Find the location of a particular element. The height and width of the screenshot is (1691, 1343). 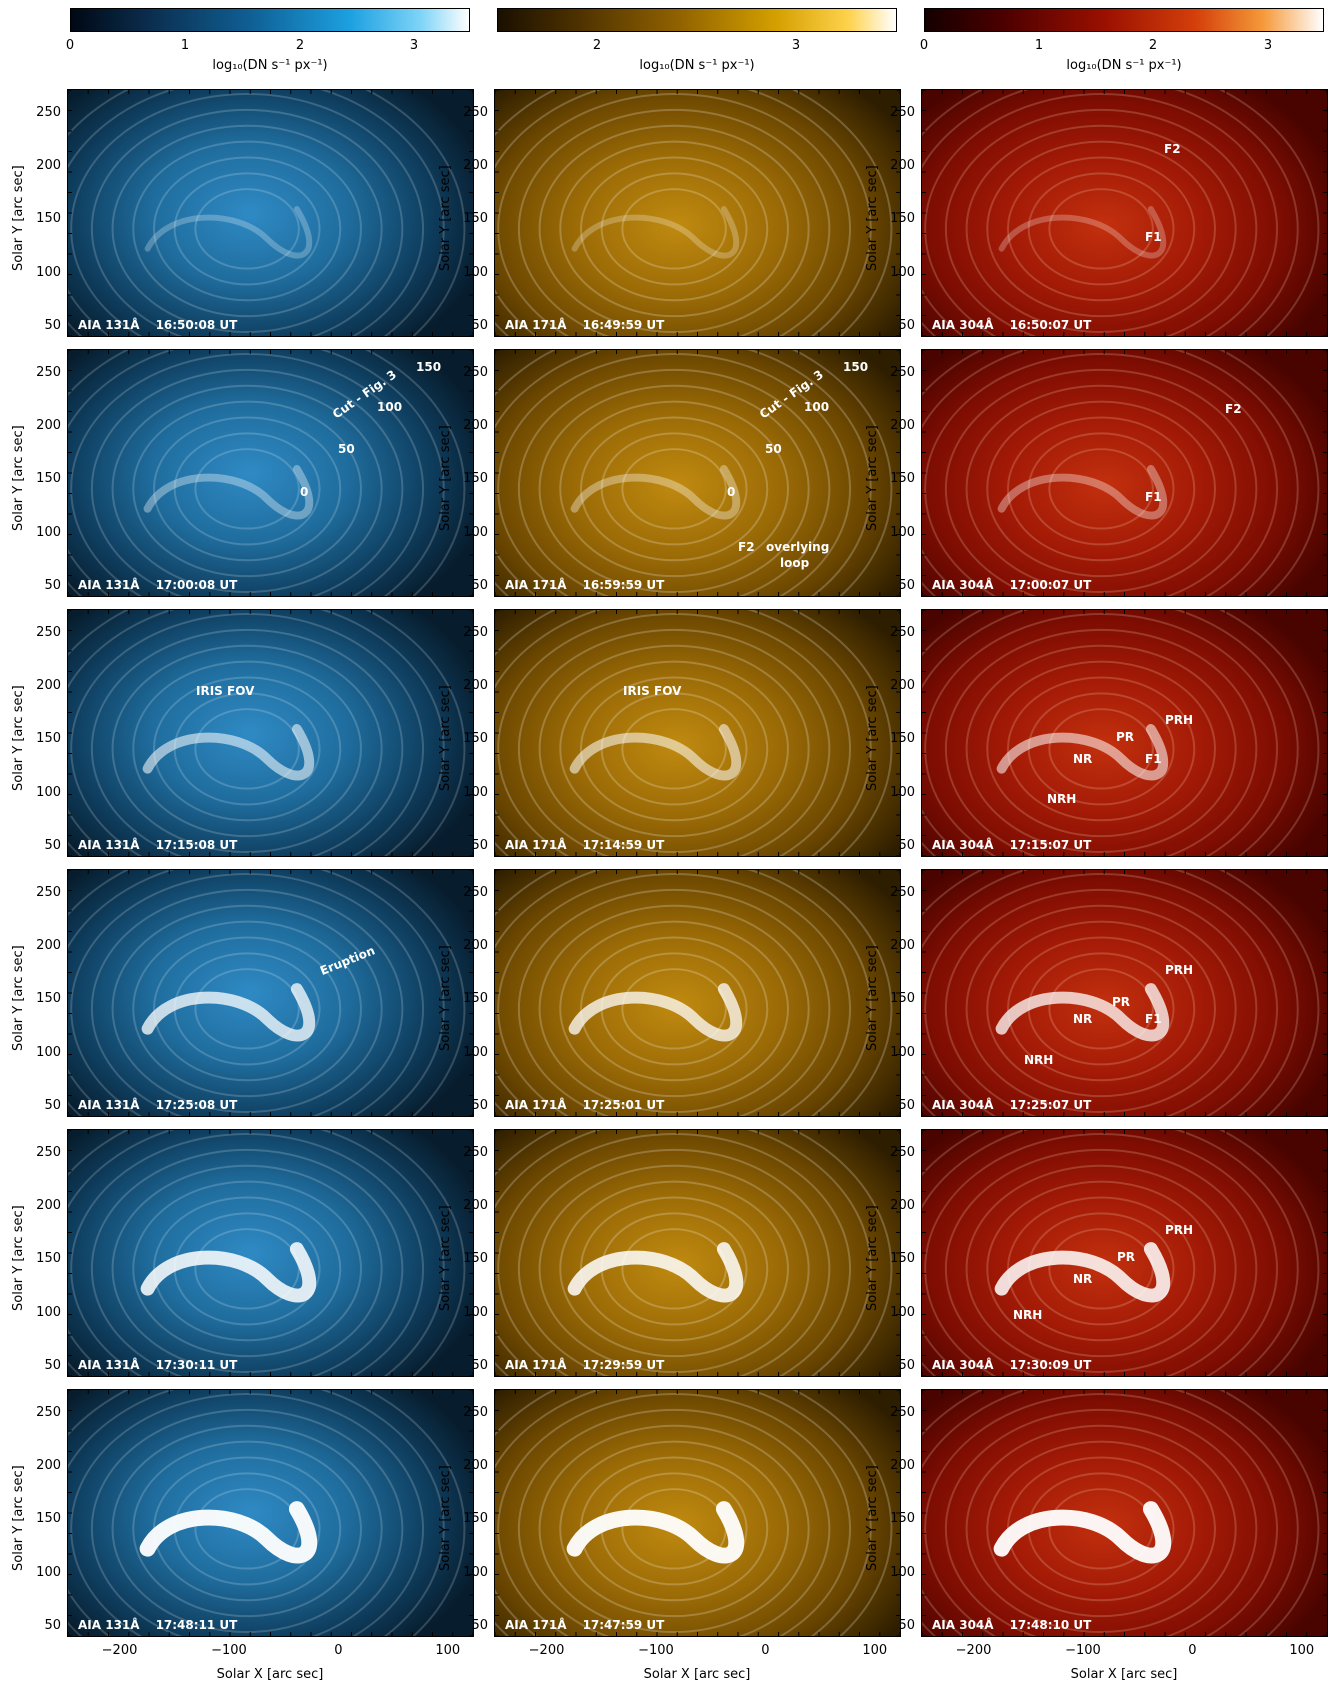

label-f2: F2 is located at coordinates (1172, 149).